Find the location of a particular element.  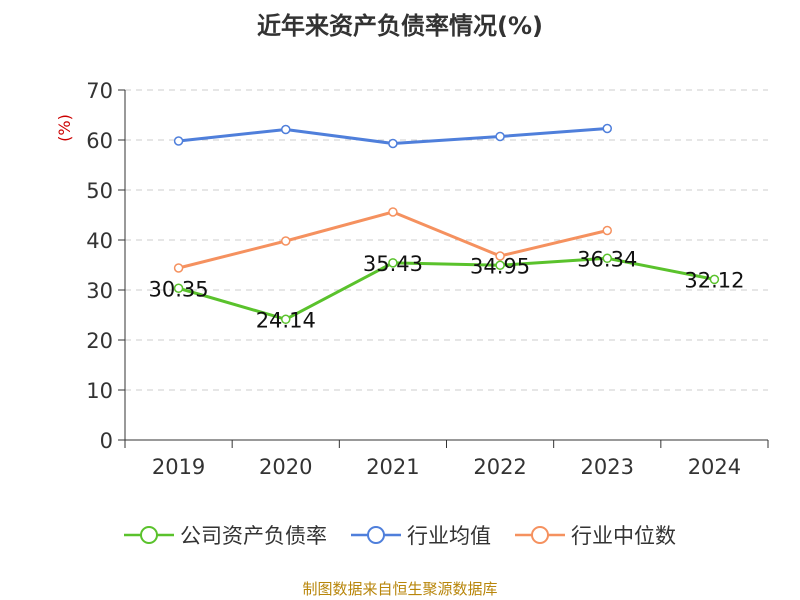

legend-item: 行业中位数 is located at coordinates (595, 535).